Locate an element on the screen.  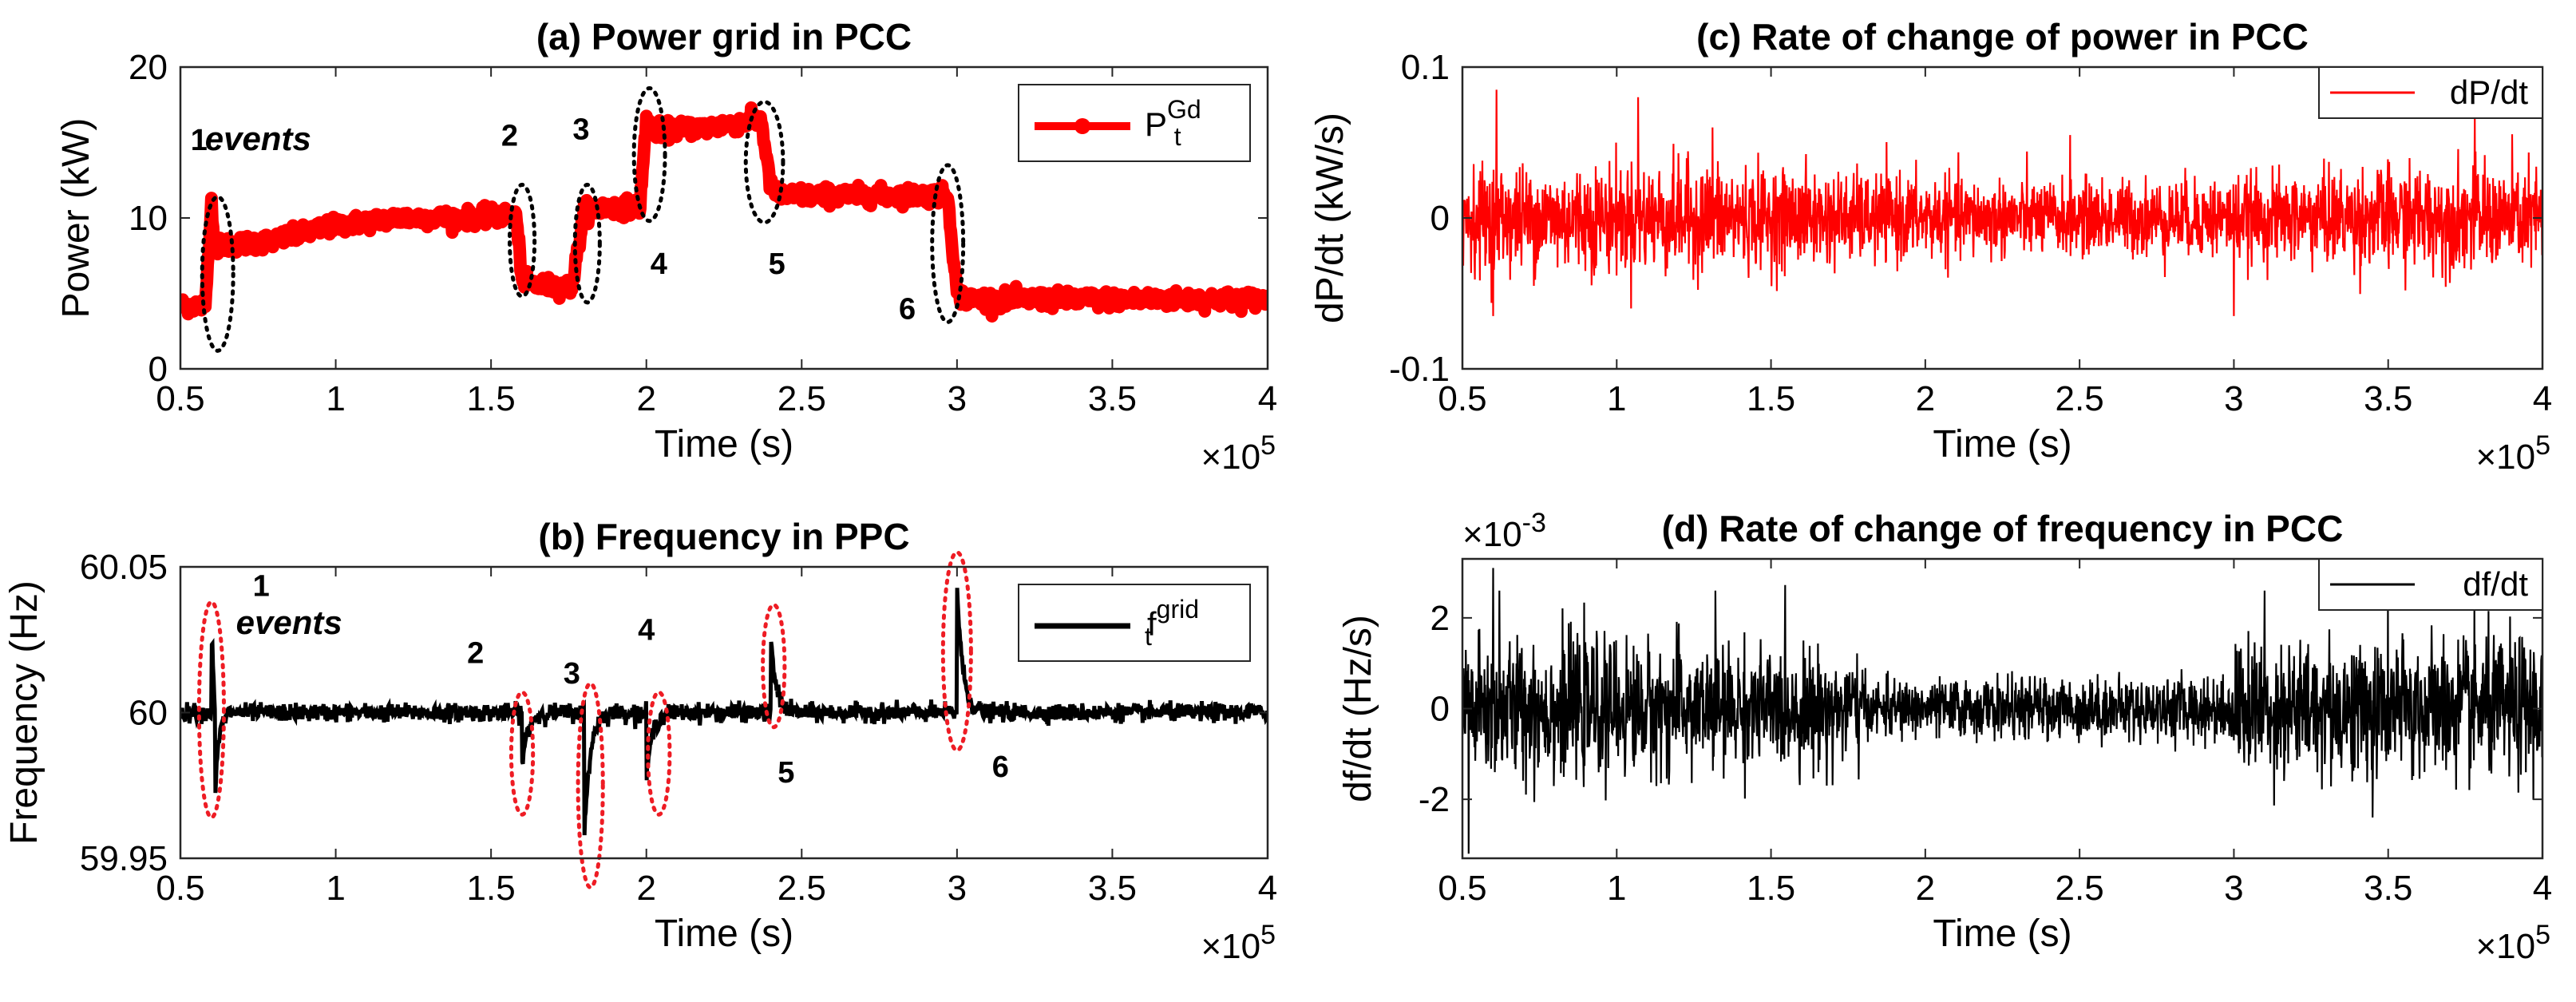
y-axis-label: Frequency (Hz) is located at coordinates (25, 712).